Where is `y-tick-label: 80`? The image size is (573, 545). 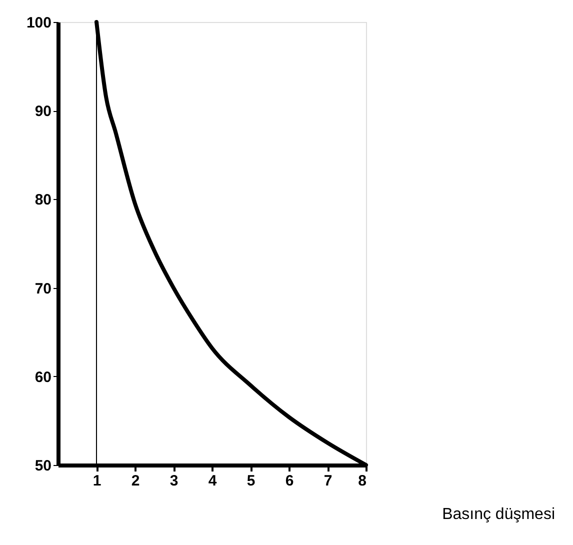 y-tick-label: 80 is located at coordinates (43, 200).